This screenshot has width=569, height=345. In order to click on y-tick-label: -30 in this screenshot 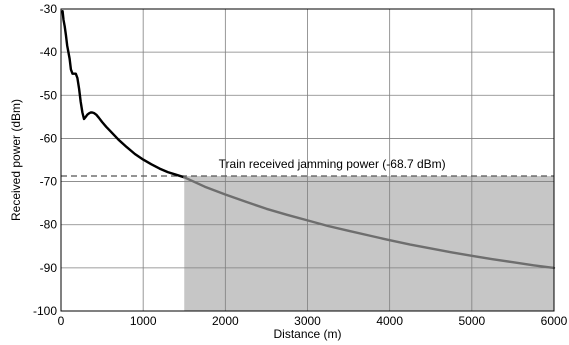, I will do `click(49, 9)`.